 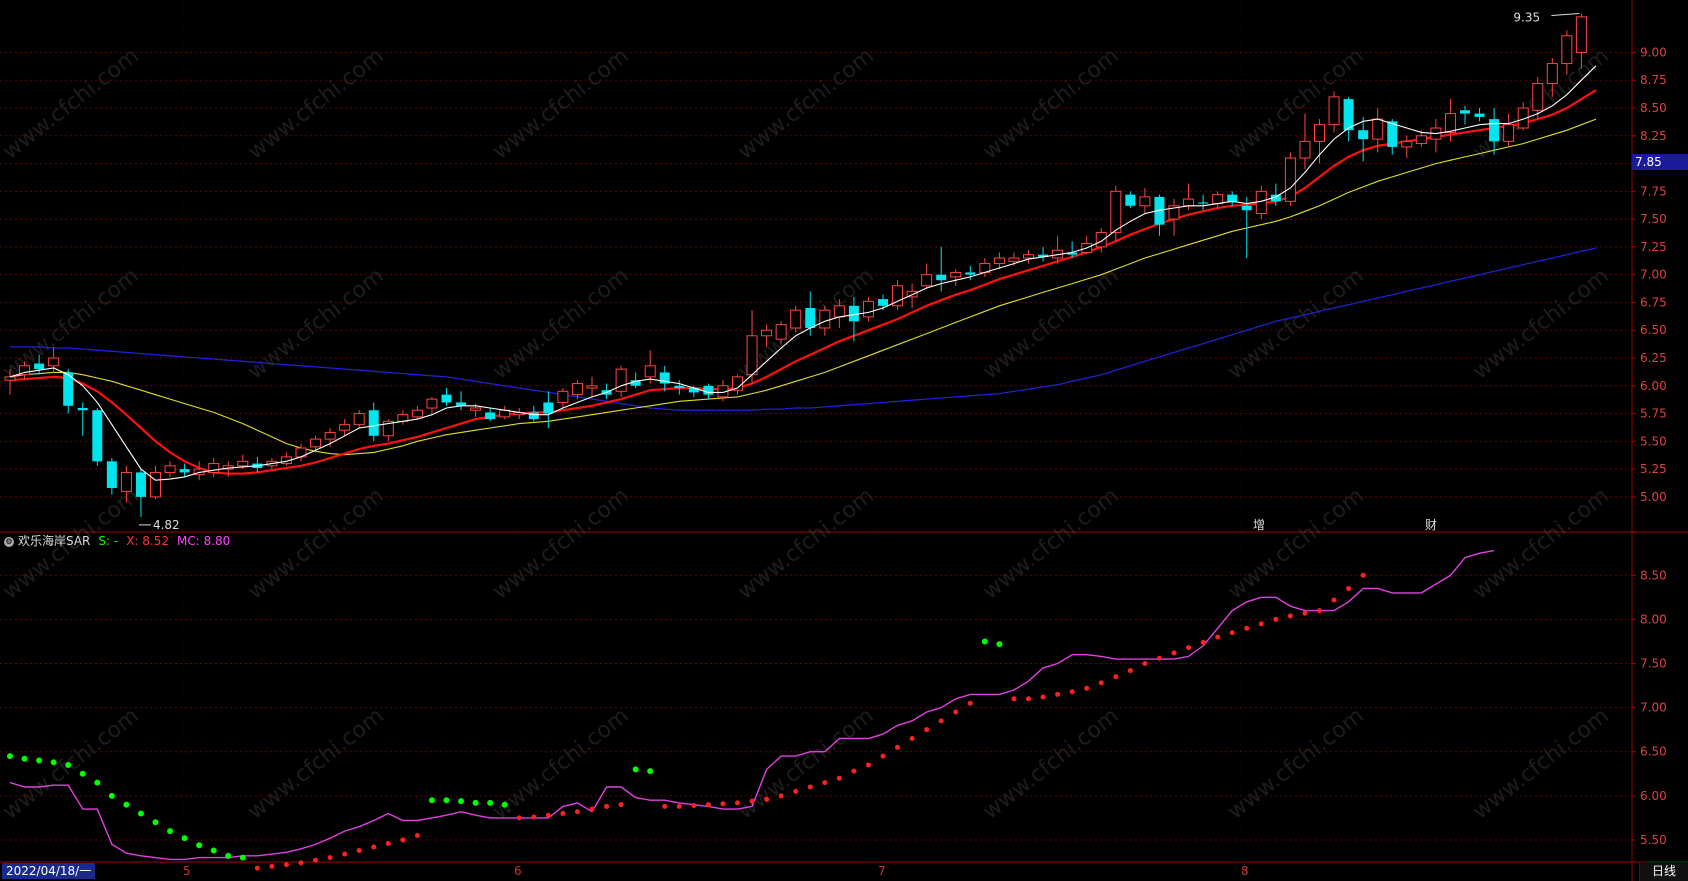 What do you see at coordinates (1653, 469) in the screenshot?
I see `y-tick-label: 5.25` at bounding box center [1653, 469].